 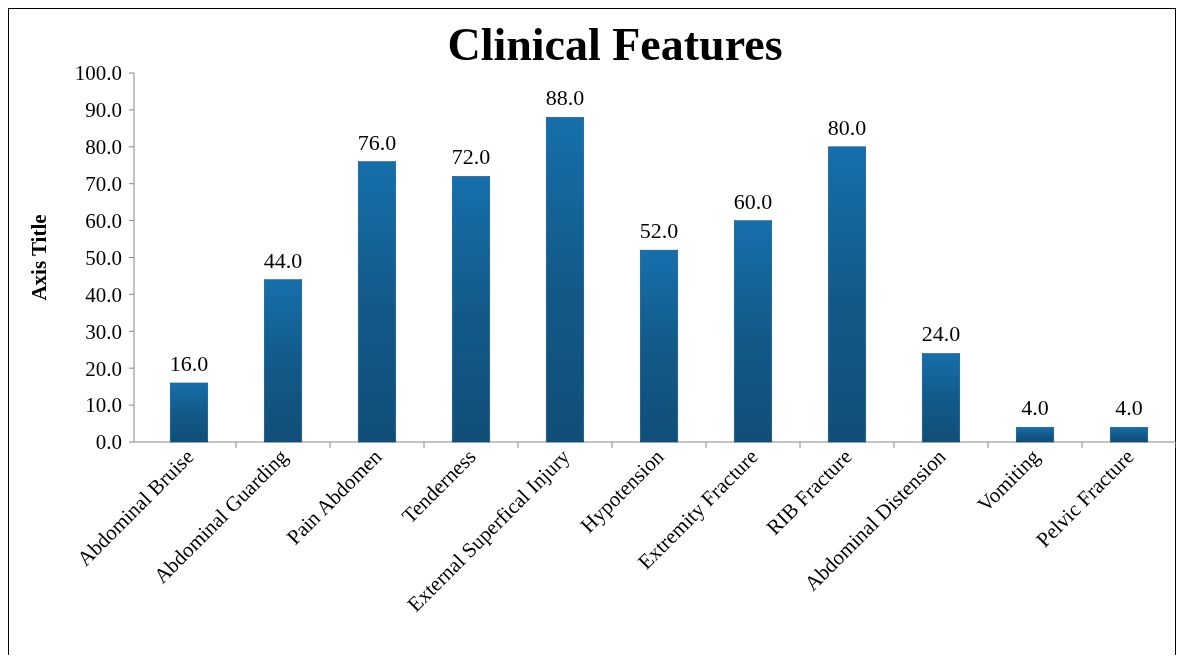 I want to click on y-tick-label: 70.0, so click(x=103, y=184).